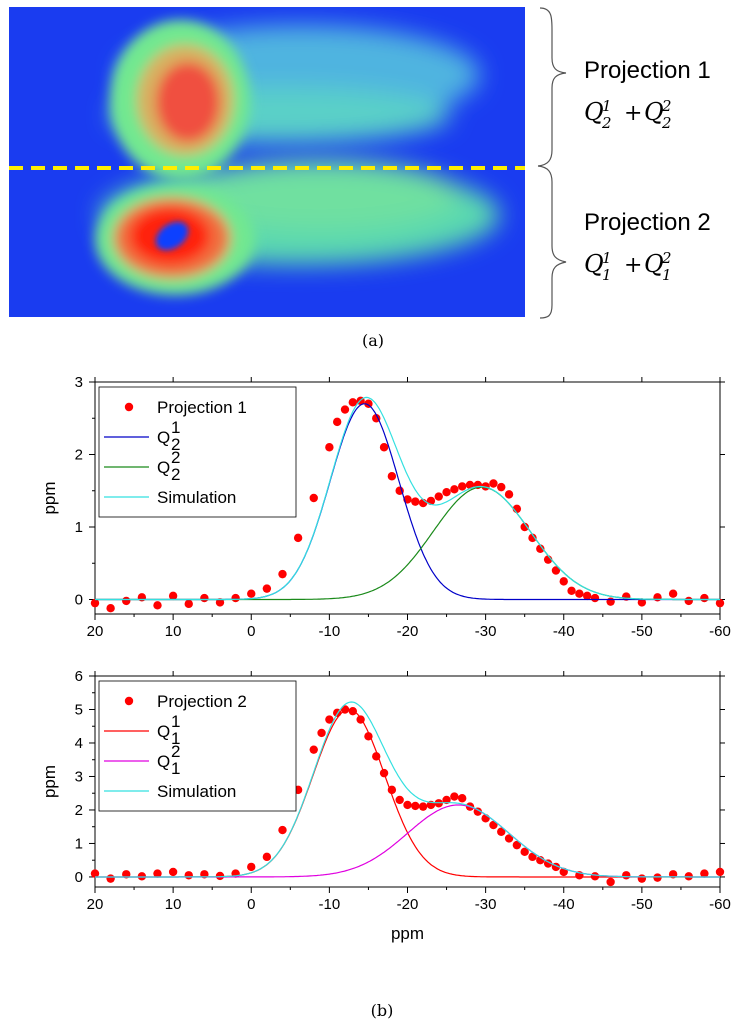 The image size is (746, 1028). Describe the element at coordinates (666, 106) in the screenshot. I see `formula-term-sup: 2` at that location.